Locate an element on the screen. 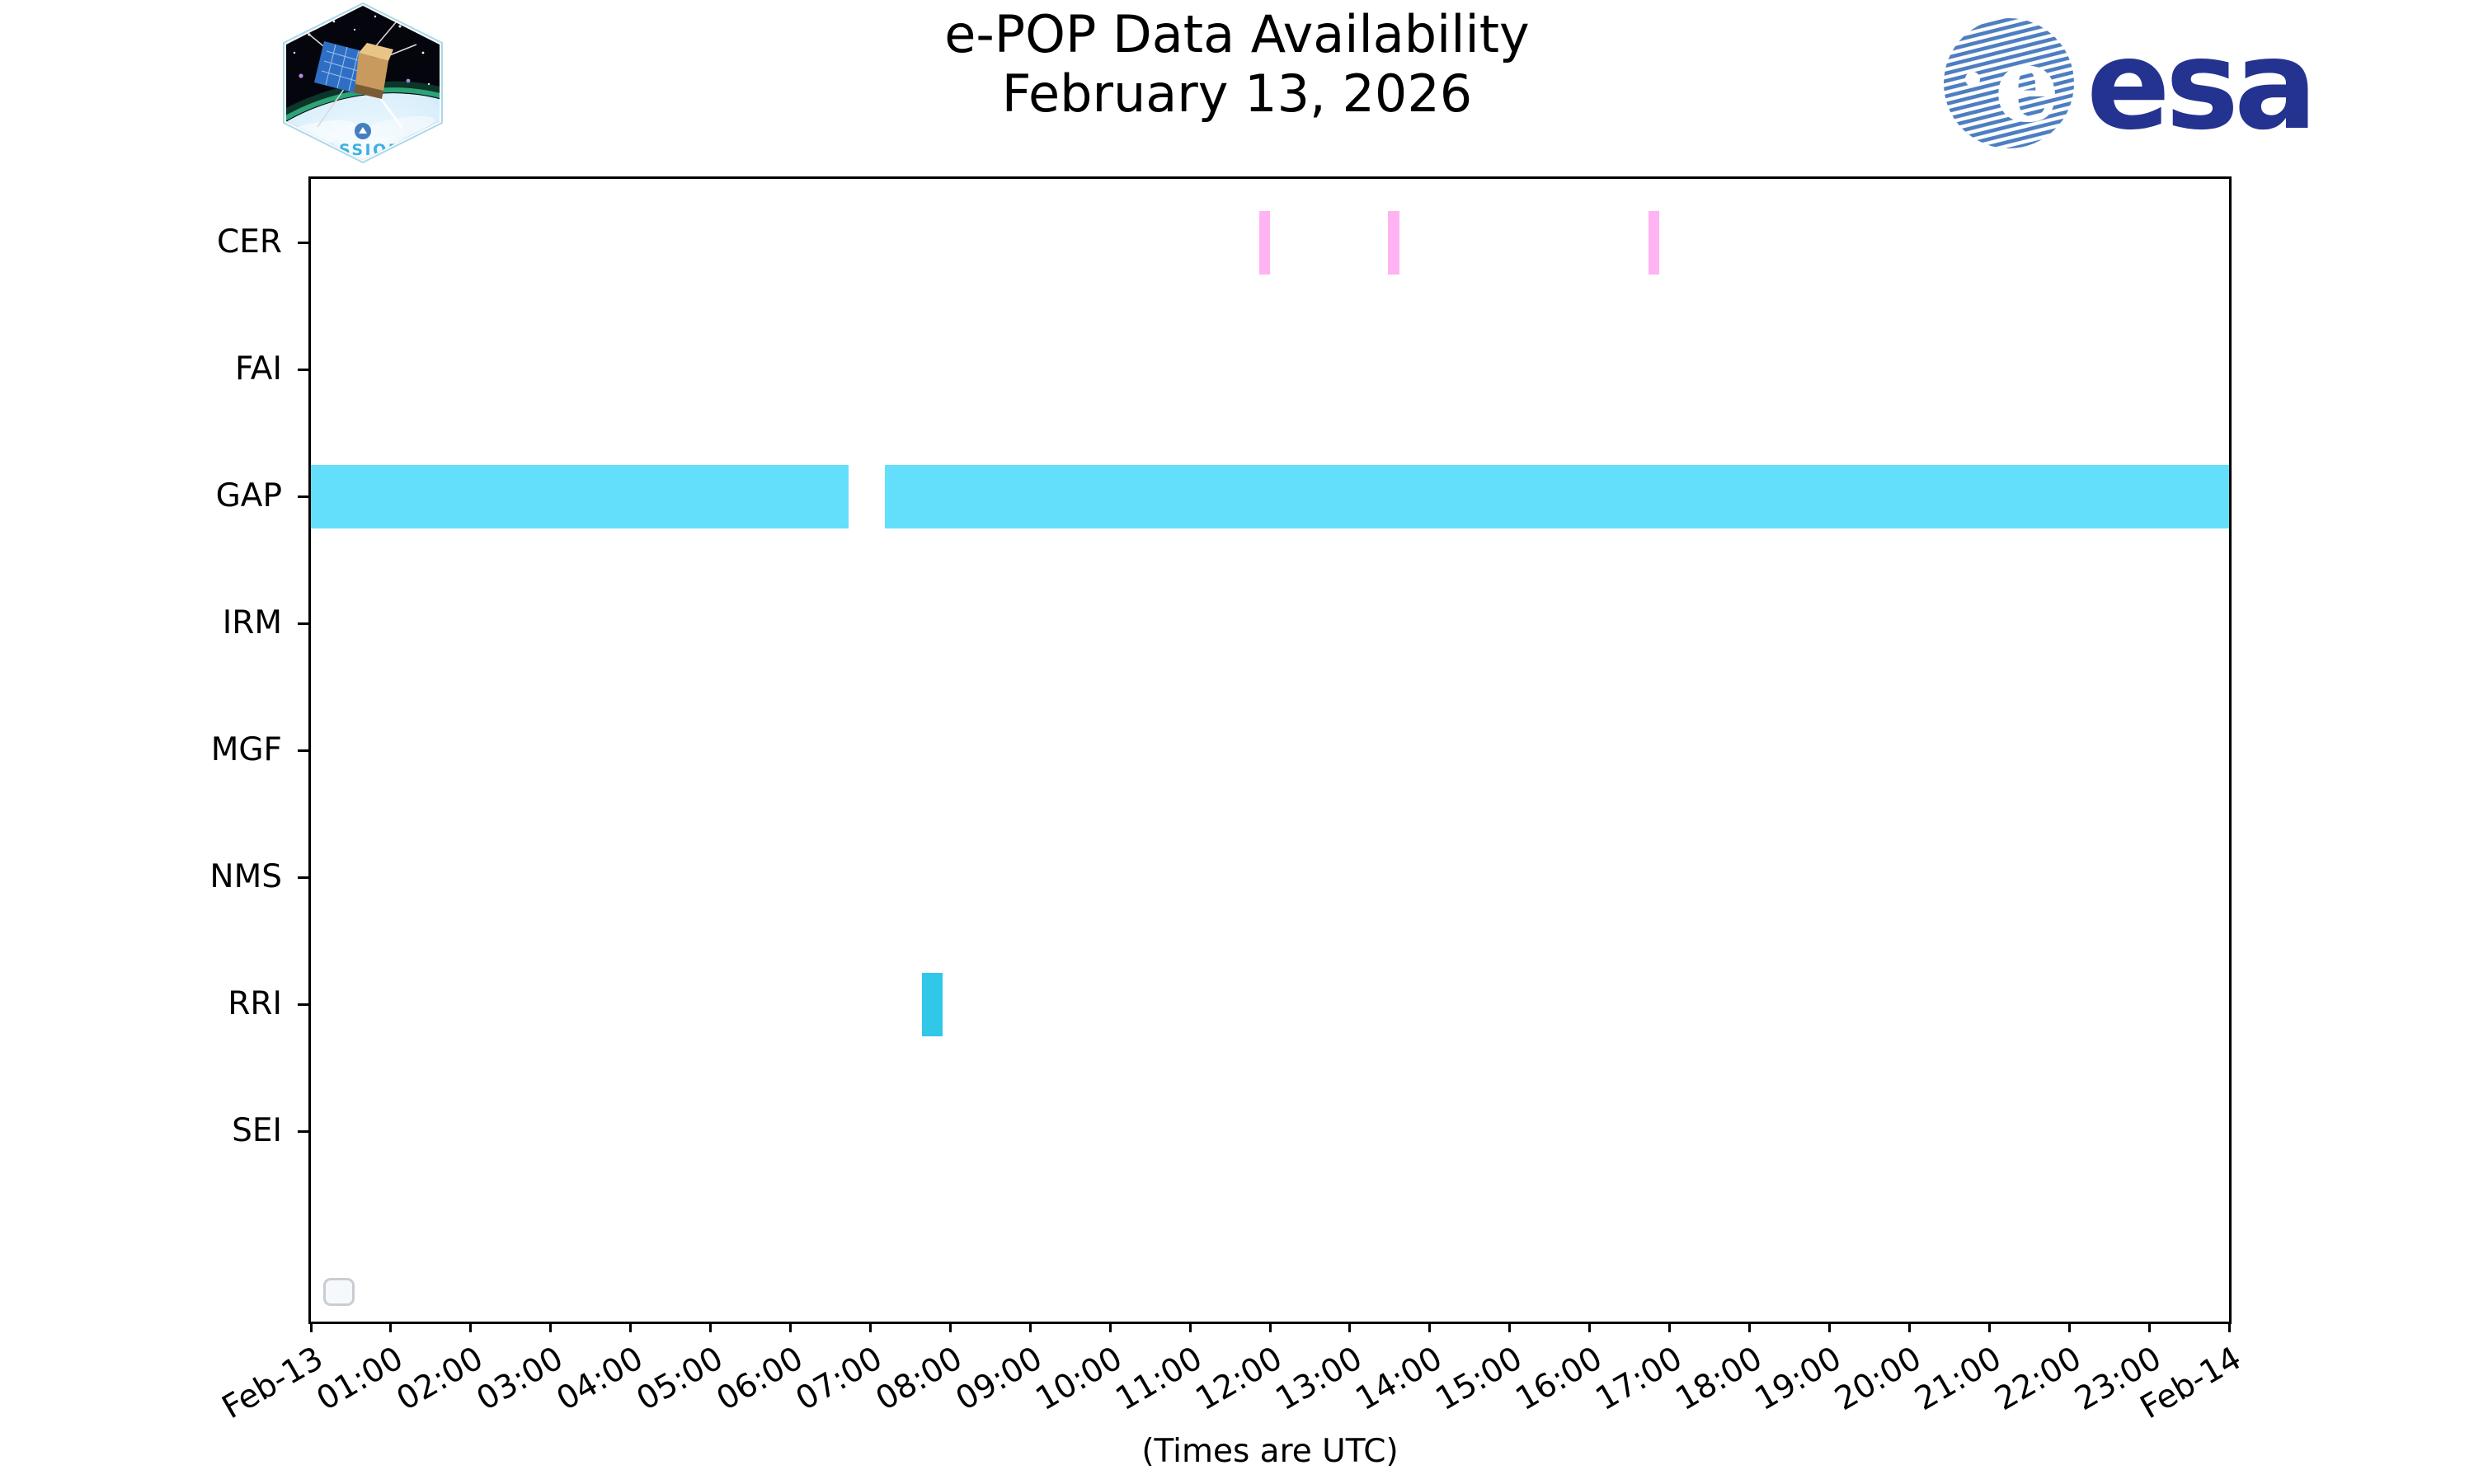 Image resolution: width=2474 pixels, height=1484 pixels. x-tick-label: 20:00 is located at coordinates (1878, 1379).